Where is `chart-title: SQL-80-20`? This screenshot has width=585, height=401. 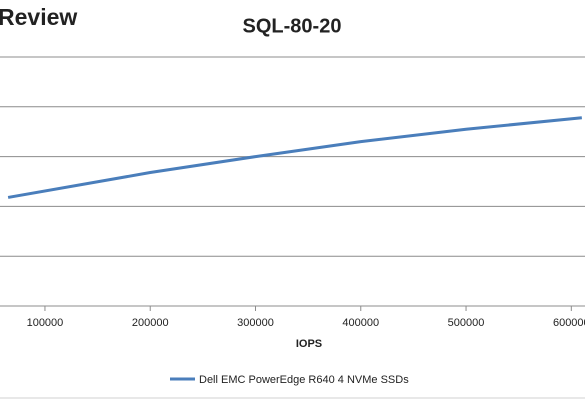 chart-title: SQL-80-20 is located at coordinates (292, 26).